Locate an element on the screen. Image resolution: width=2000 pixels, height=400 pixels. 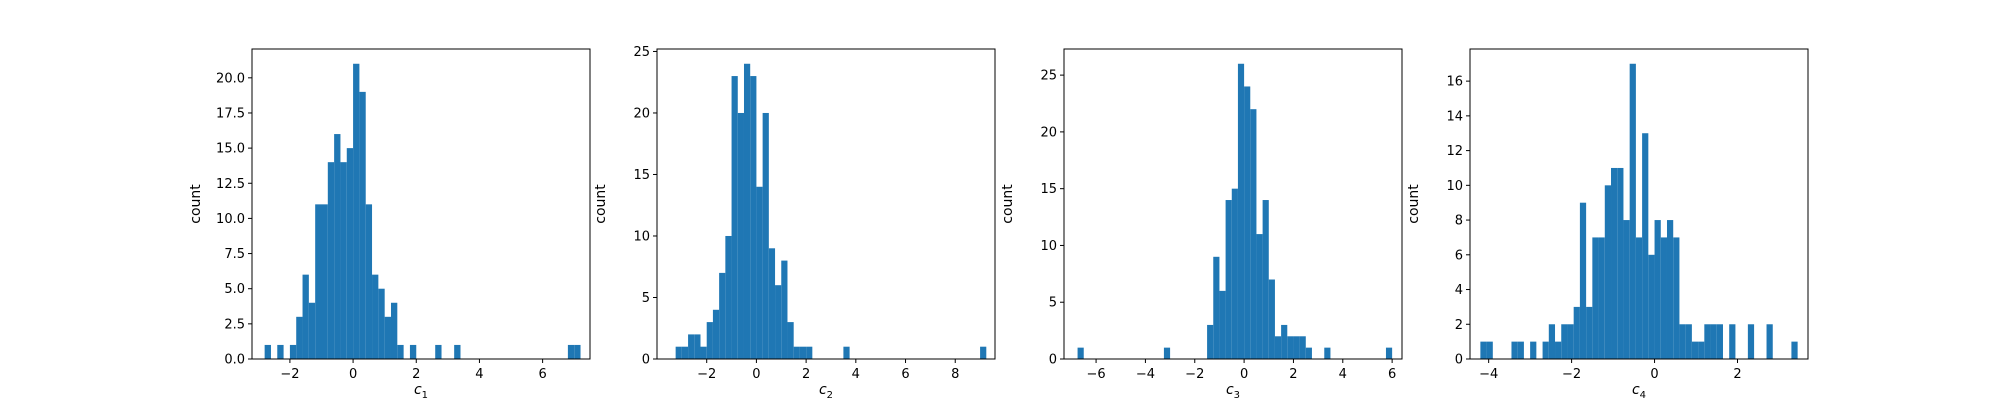
axes-frame-c1 is located at coordinates (421, 204).